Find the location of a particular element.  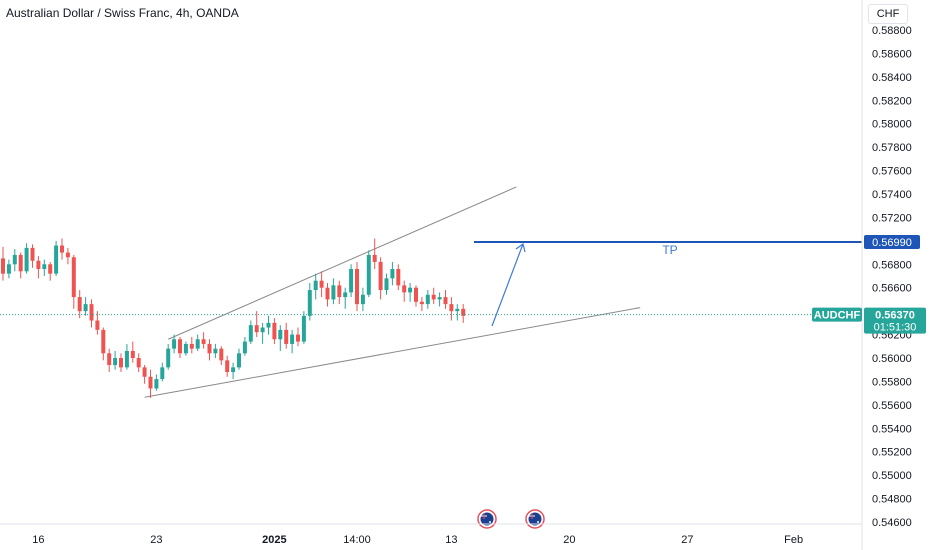

x-tick-label: 27 is located at coordinates (687, 540).